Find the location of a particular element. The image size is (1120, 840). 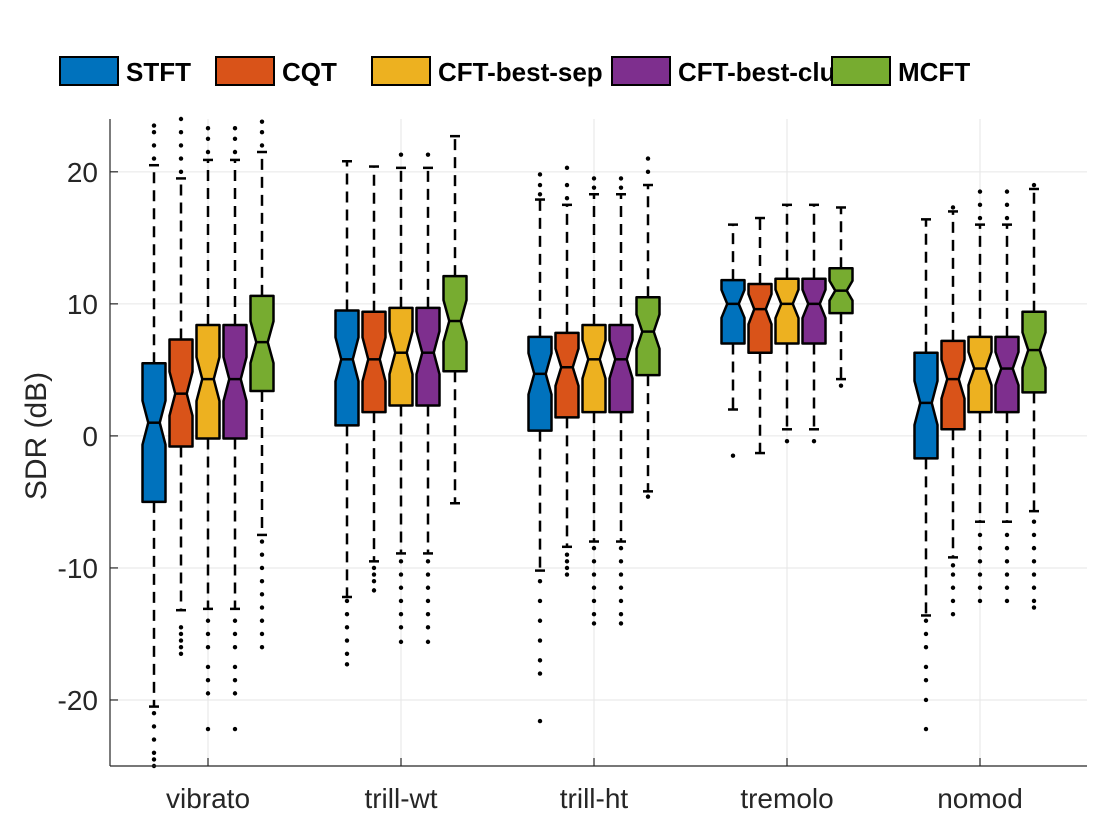

box-cft-best-clus-trill-ht is located at coordinates (621, 401).